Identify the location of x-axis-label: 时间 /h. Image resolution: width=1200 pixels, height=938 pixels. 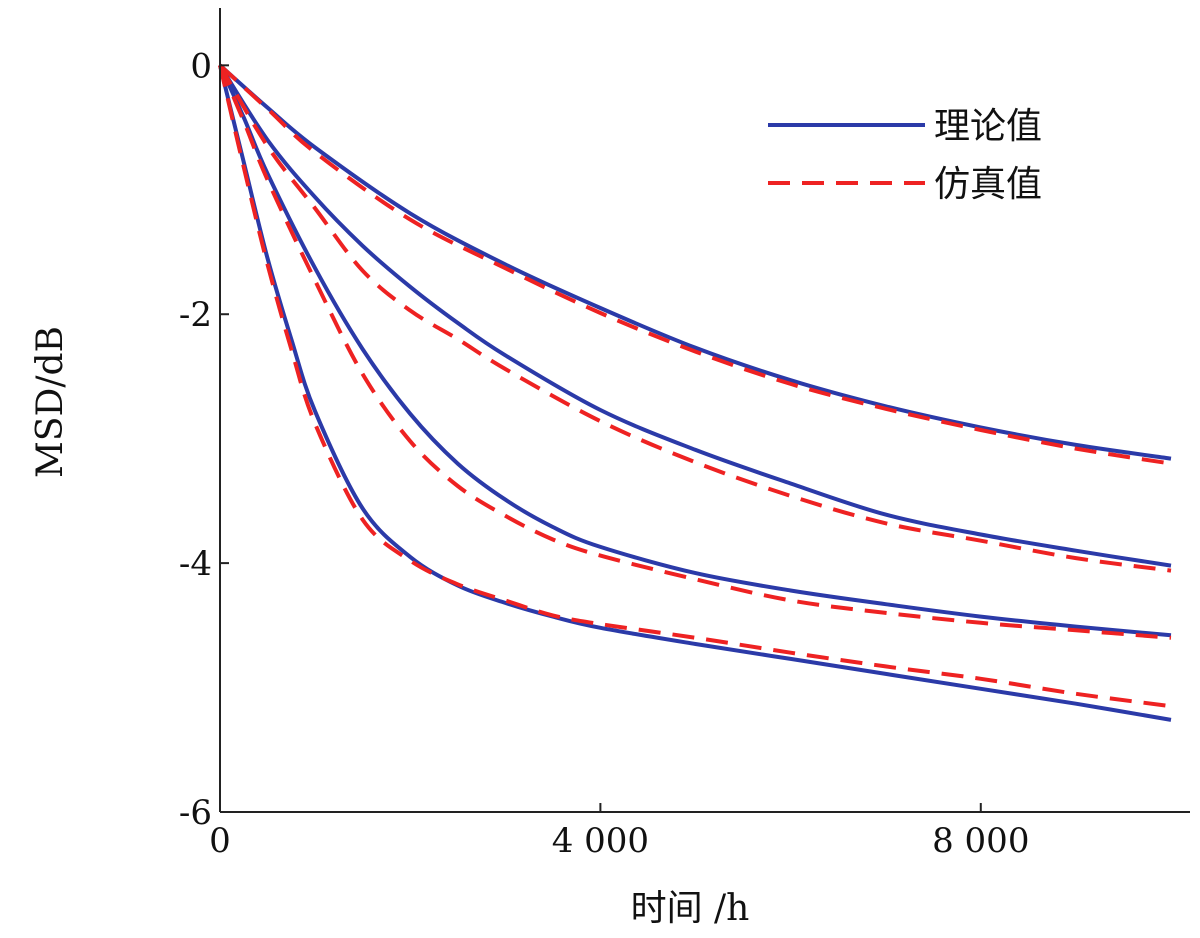
(690, 908).